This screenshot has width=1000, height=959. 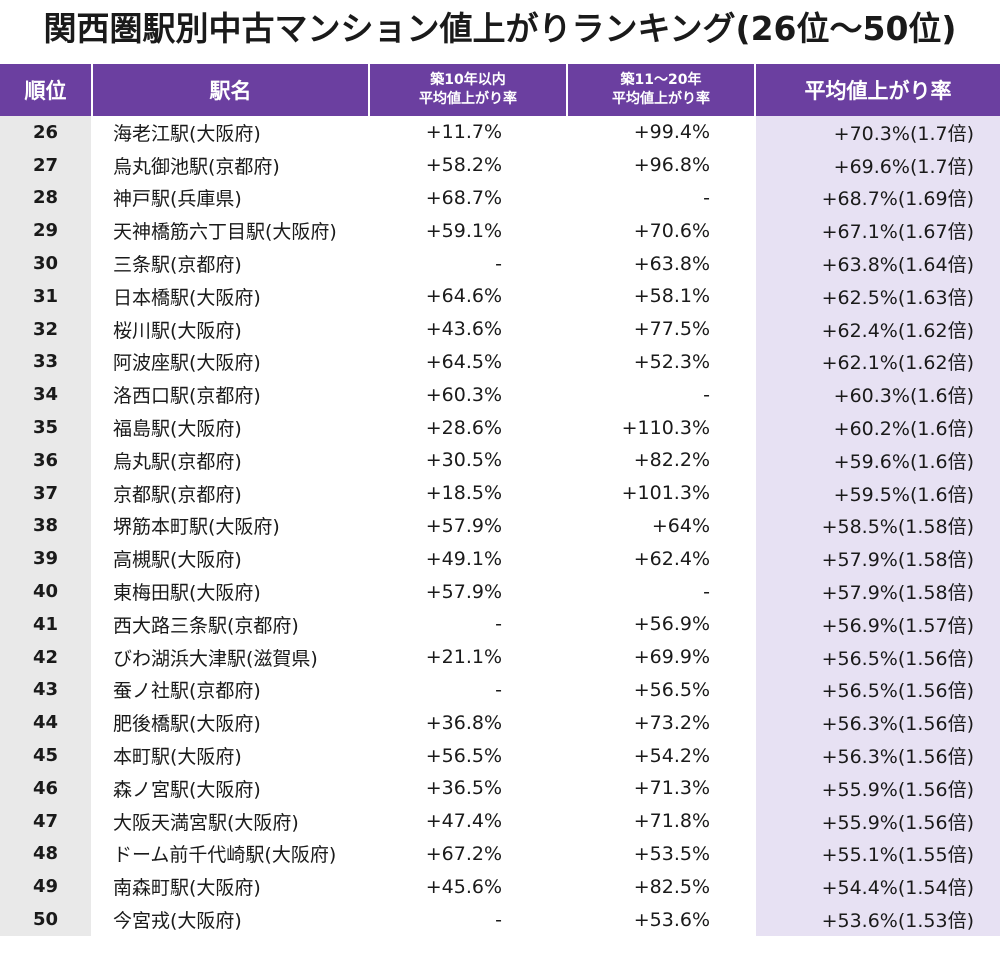 I want to click on table-row: 30 三条駅(京都府) - +63.8% +63.8%(1.64倍), so click(x=500, y=263).